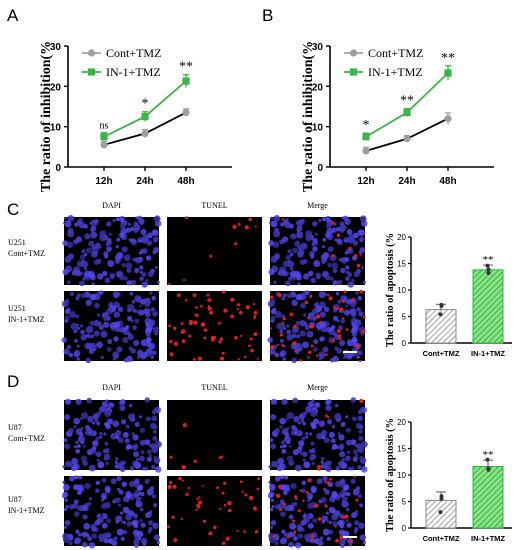  I want to click on col-header-dapi-c: DAPI, so click(111, 205).